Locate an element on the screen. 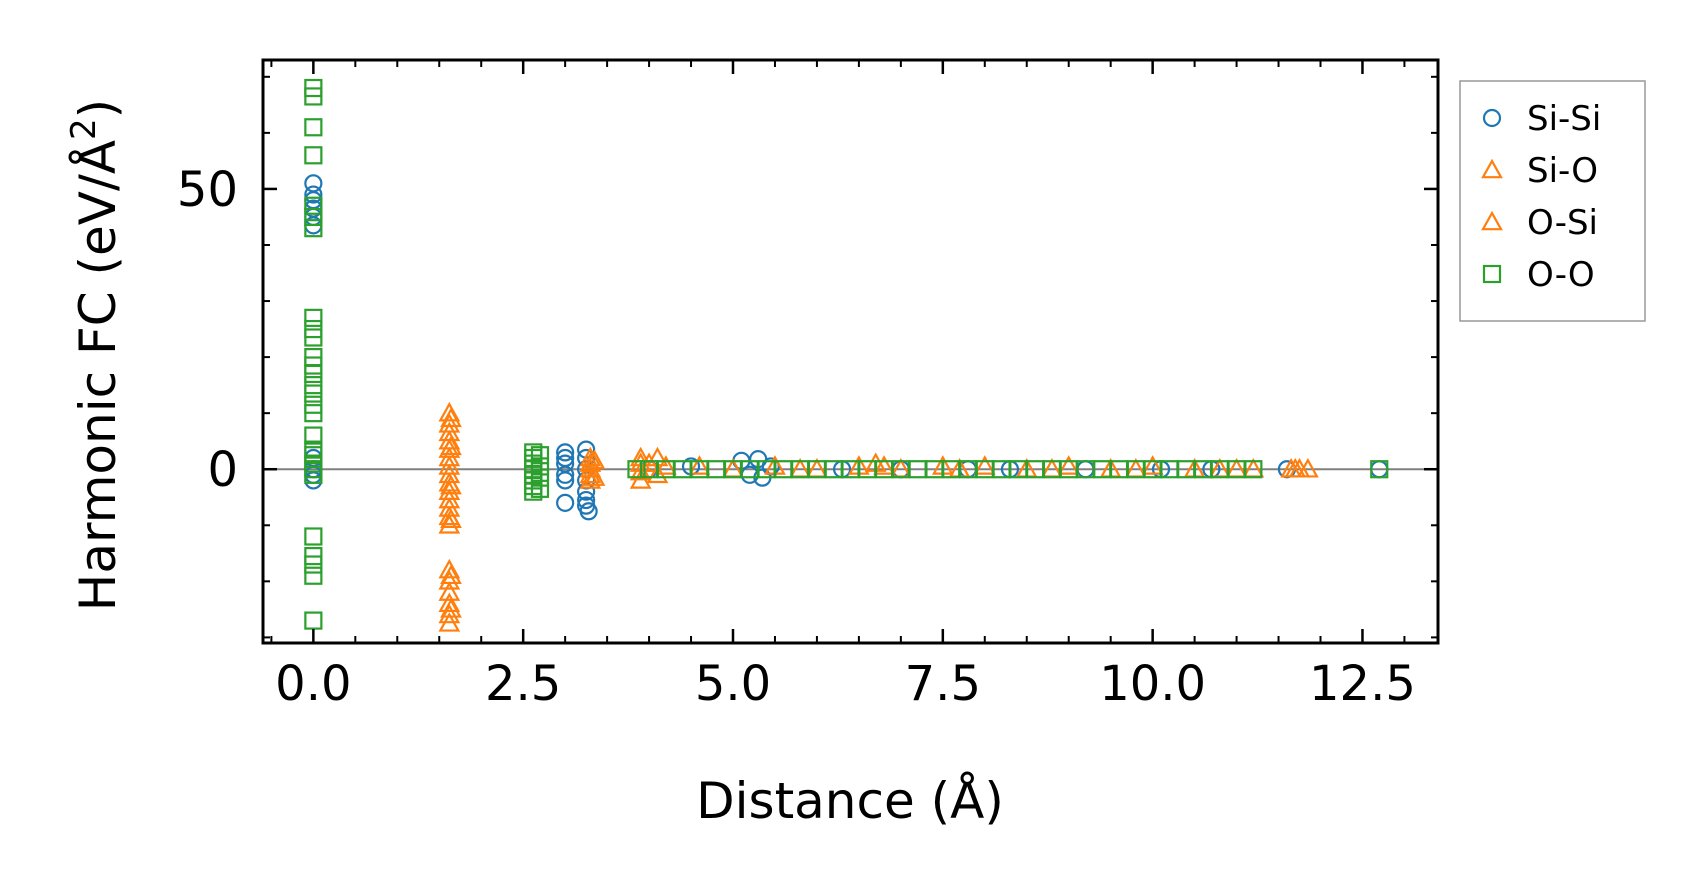  legend-items: Si-Si Si-O O-Si O-O is located at coordinates (1541, 197).